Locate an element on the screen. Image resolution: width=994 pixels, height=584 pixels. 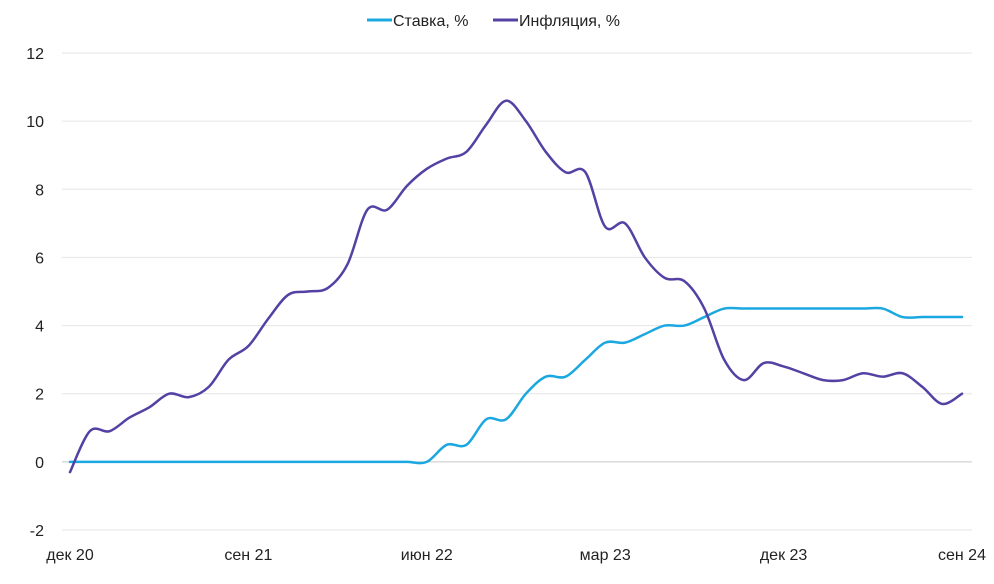
y-tick-label: 0 is located at coordinates (39, 463).